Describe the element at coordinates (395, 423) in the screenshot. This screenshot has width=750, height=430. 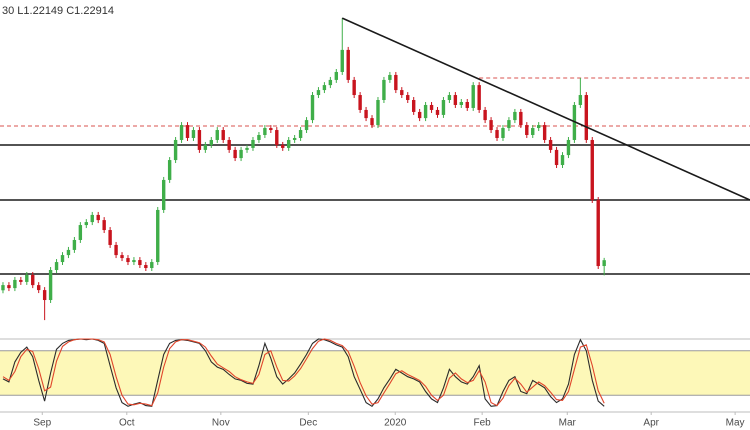
I see `x-tick-label: 2020` at that location.